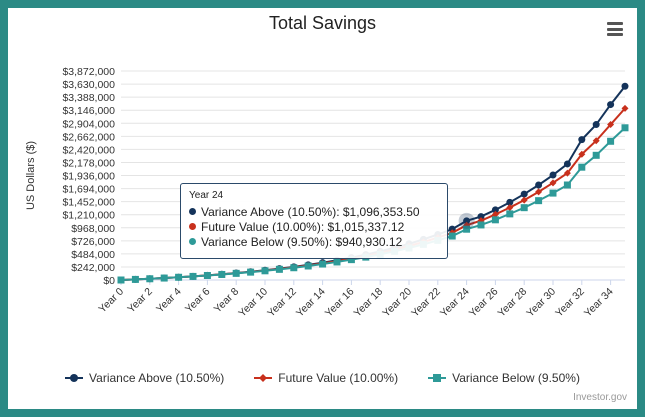 This screenshot has height=417, width=645. Describe the element at coordinates (88, 150) in the screenshot. I see `y-tick-label: $2,420,000` at that location.